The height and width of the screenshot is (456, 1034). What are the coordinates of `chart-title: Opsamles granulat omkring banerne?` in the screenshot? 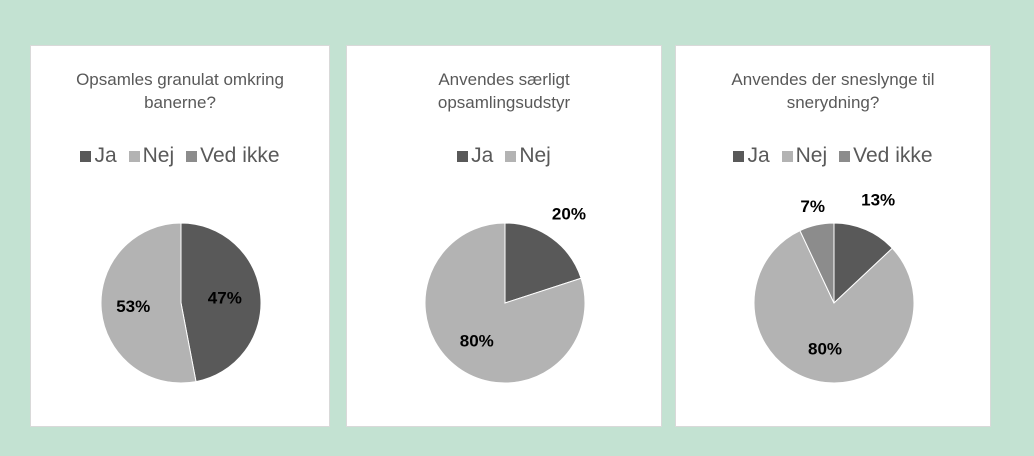 It's located at (180, 91).